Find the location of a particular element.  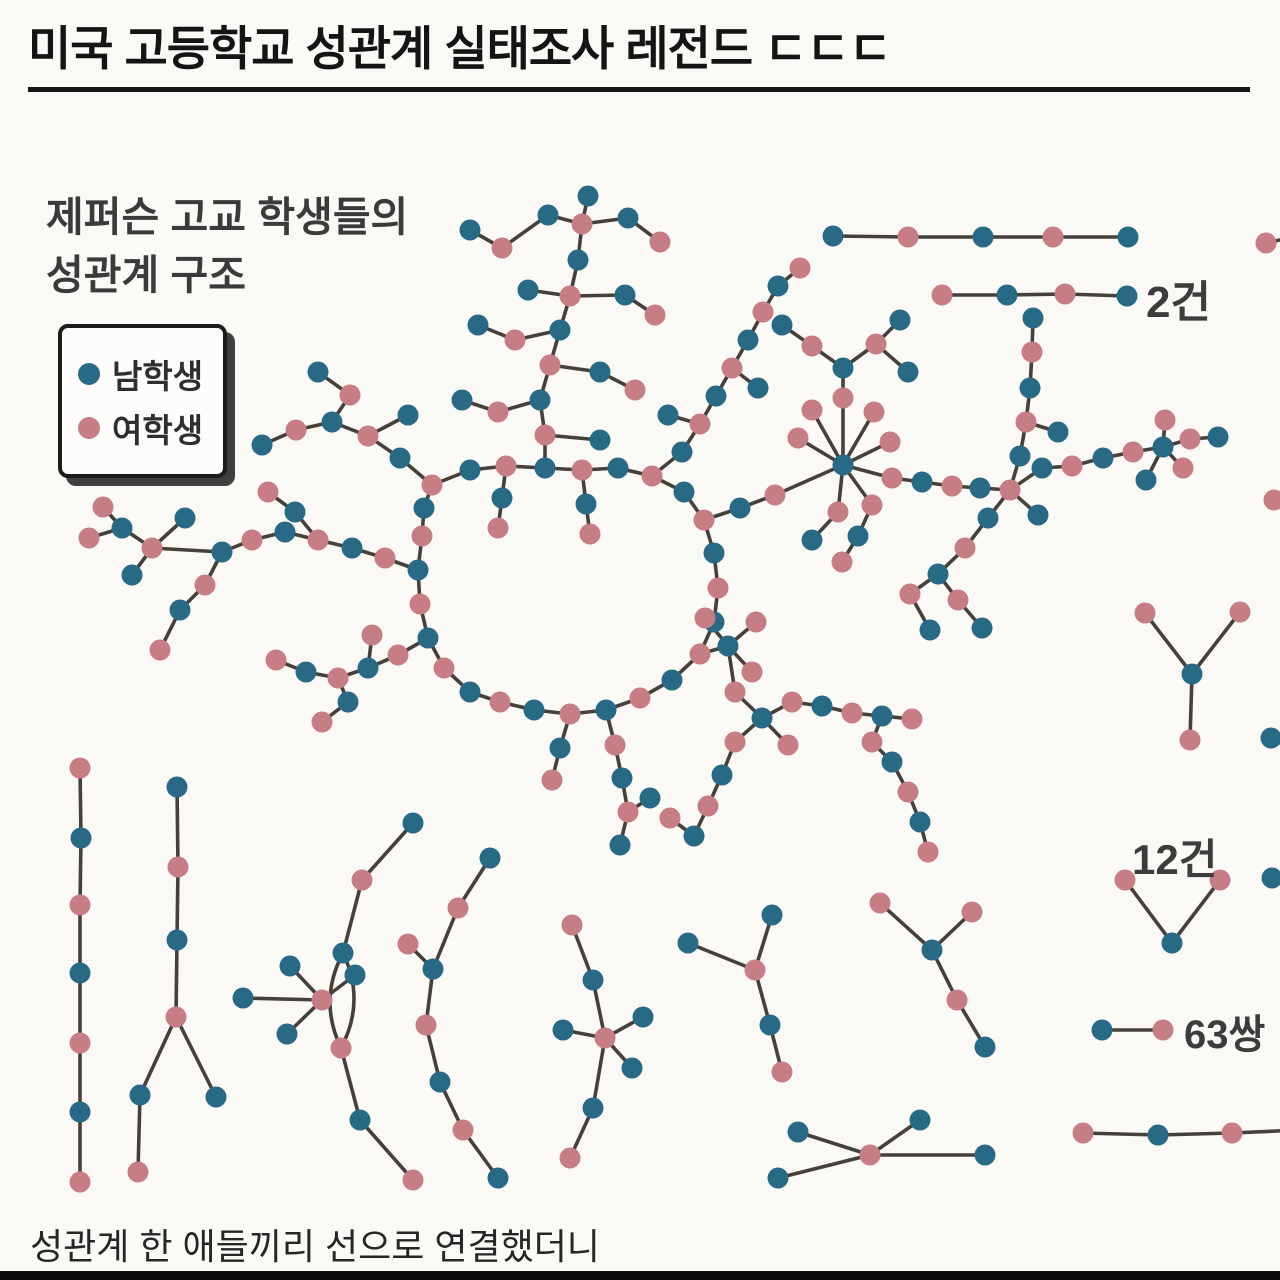

annotation-12-cases: 12건 is located at coordinates (1175, 859).